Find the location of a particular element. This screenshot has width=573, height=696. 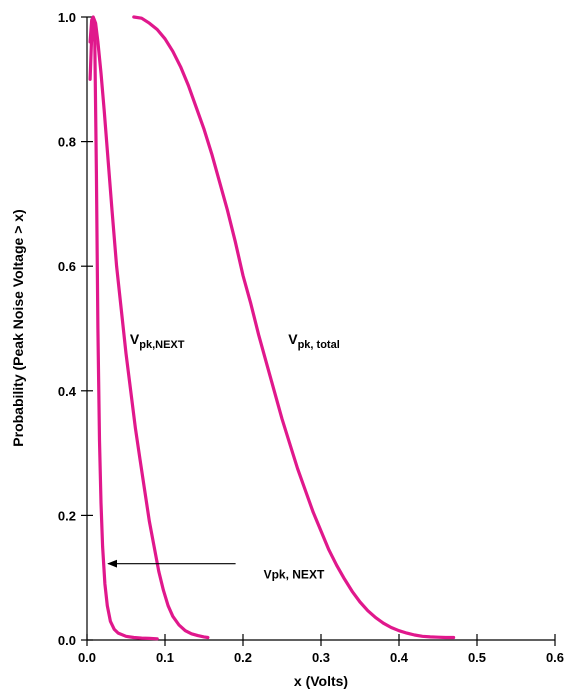

x-tick-label: 0.6 is located at coordinates (555, 657).